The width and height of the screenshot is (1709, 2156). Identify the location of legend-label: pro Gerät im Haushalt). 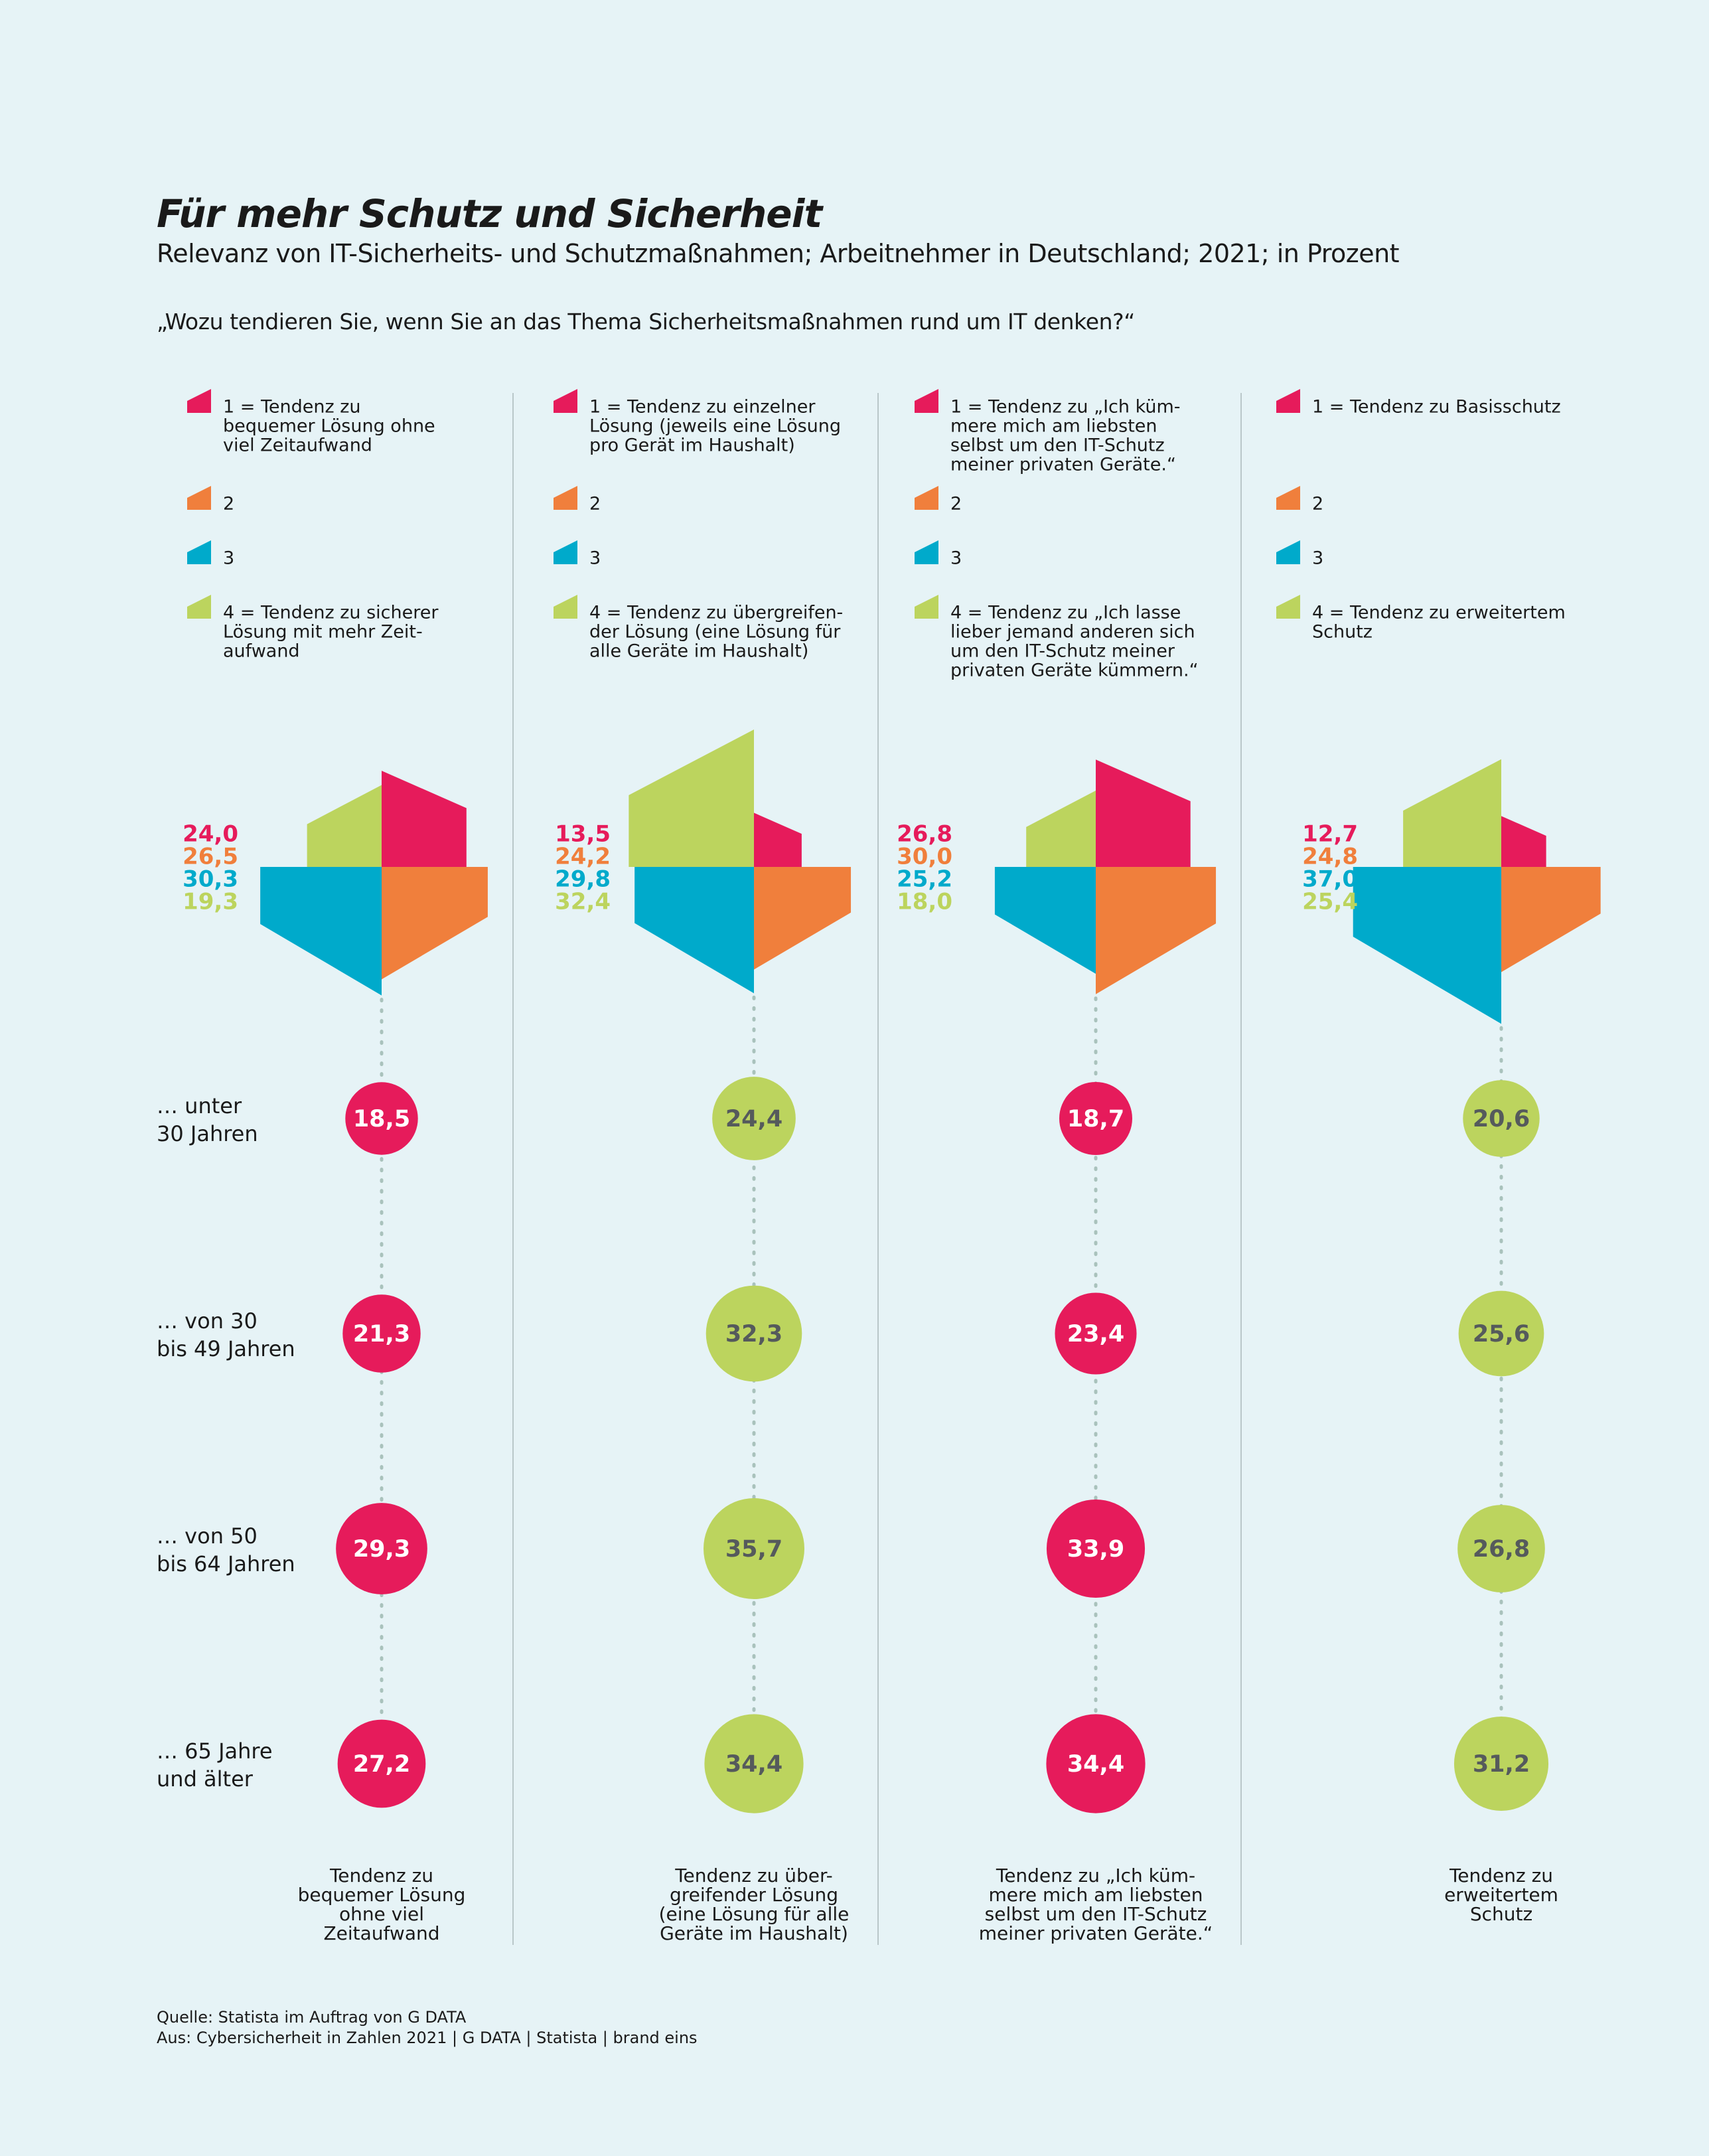
(692, 446).